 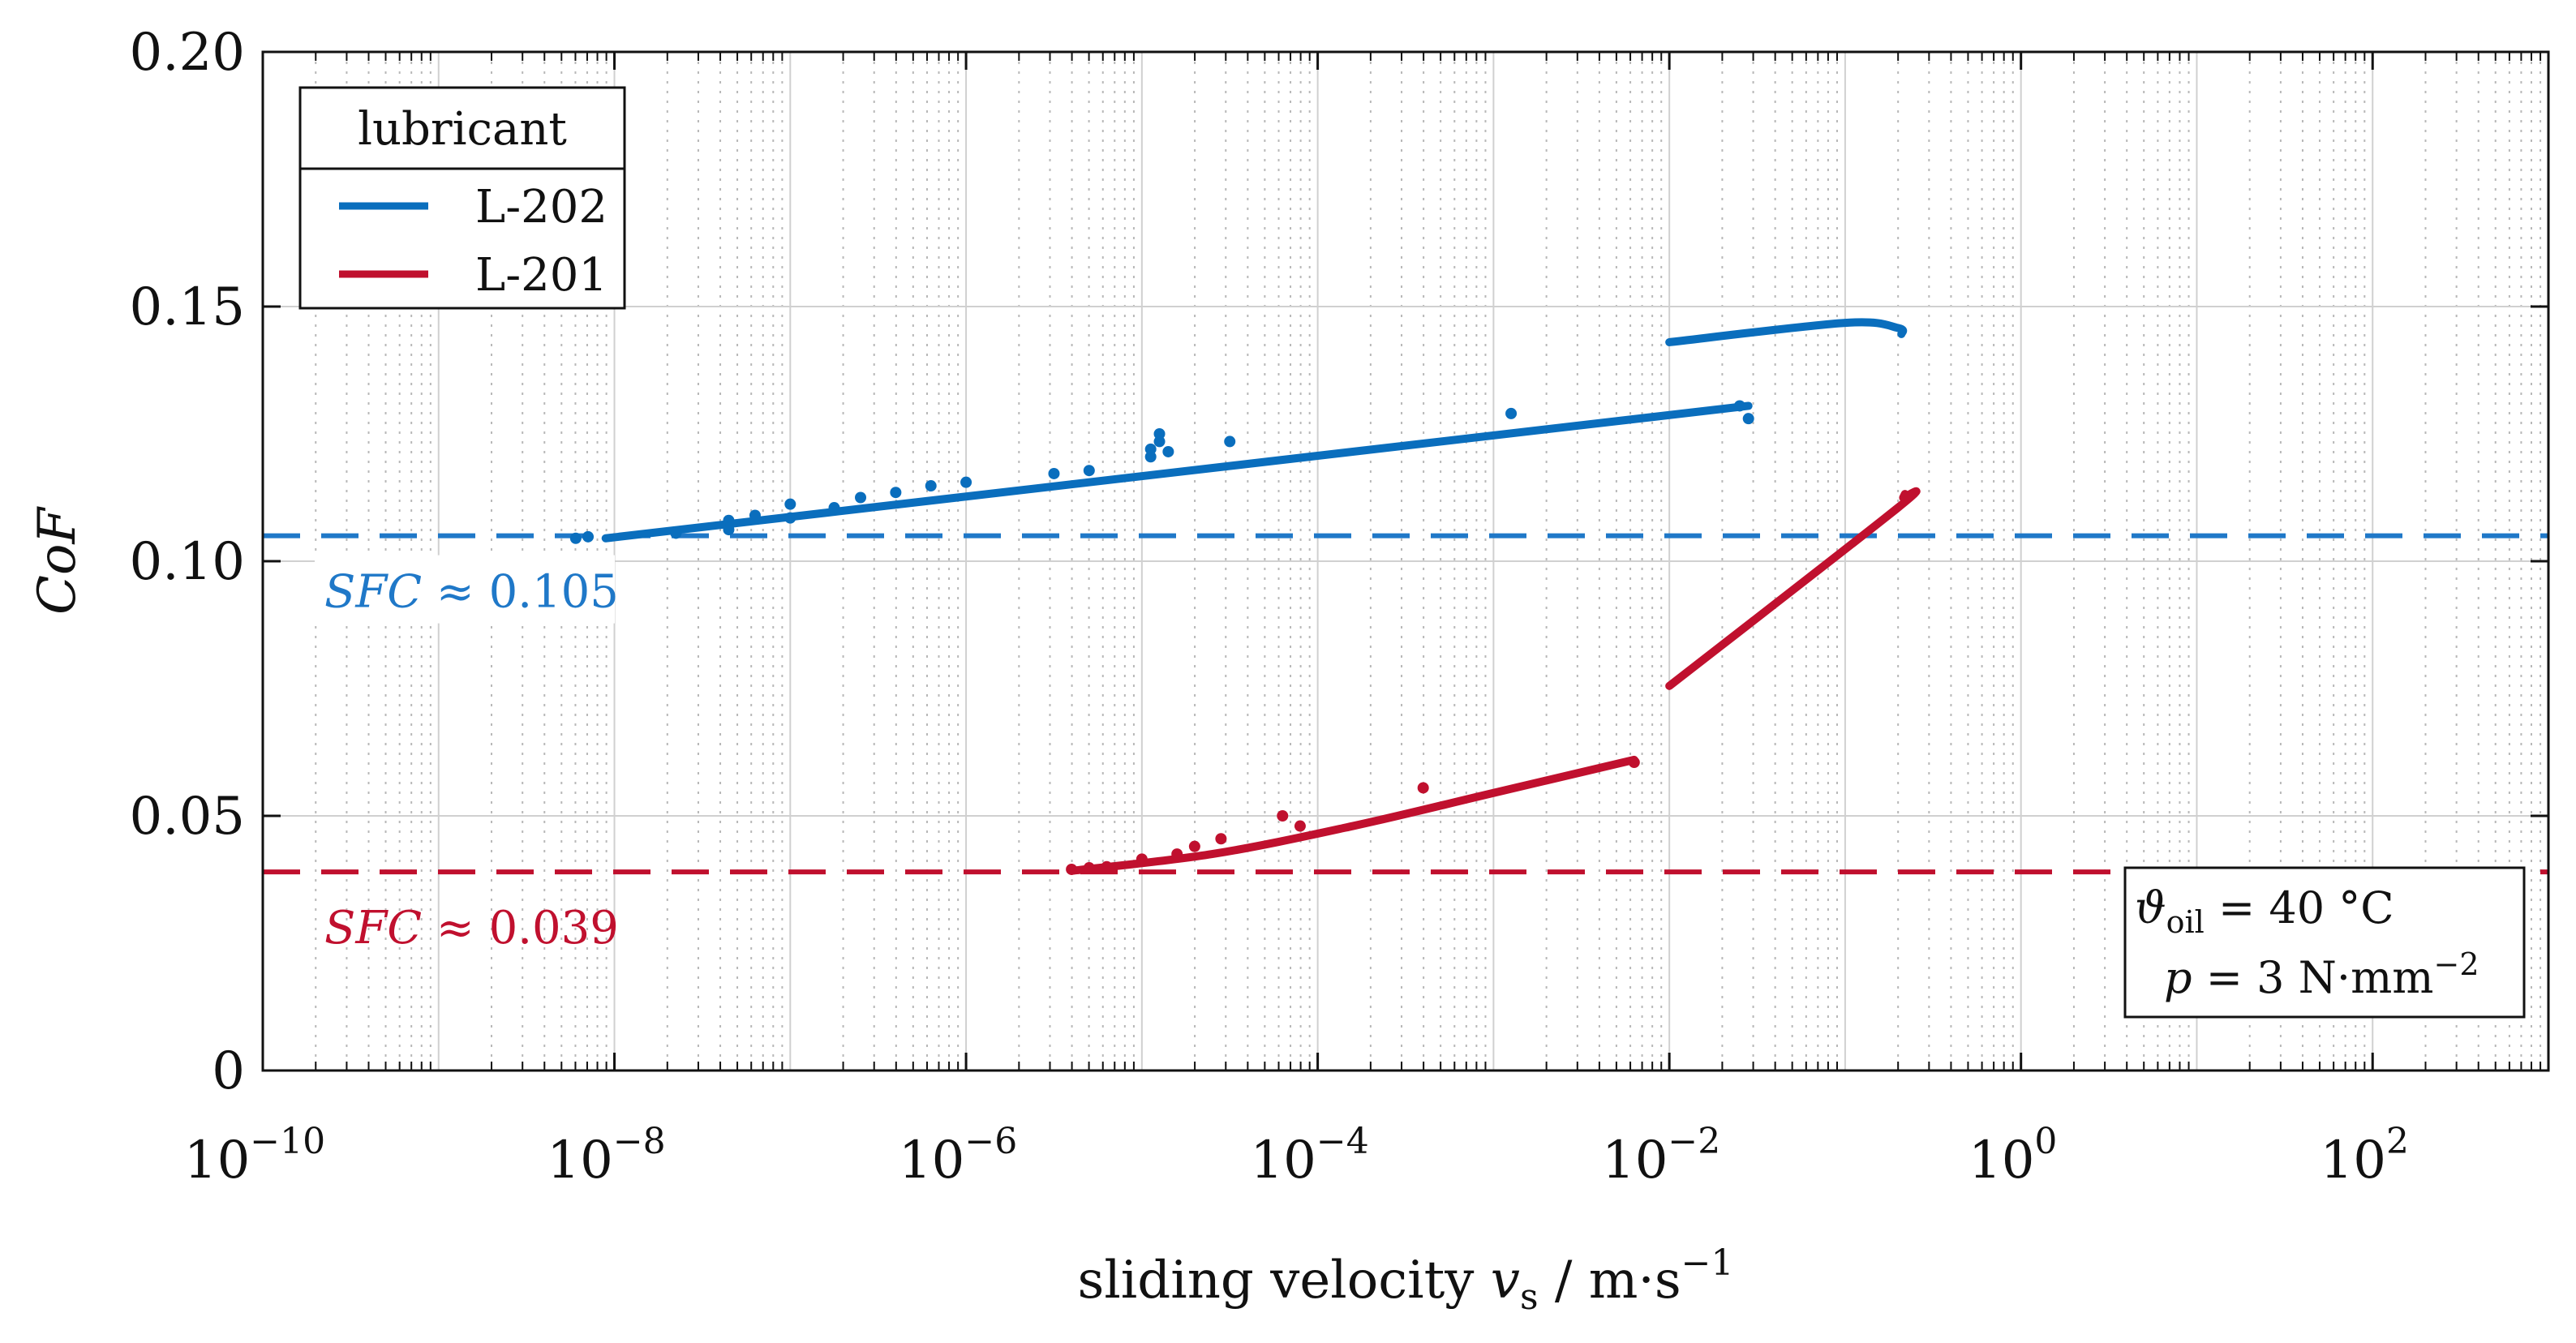 I want to click on y-tick-label: 0.15, so click(x=188, y=307).